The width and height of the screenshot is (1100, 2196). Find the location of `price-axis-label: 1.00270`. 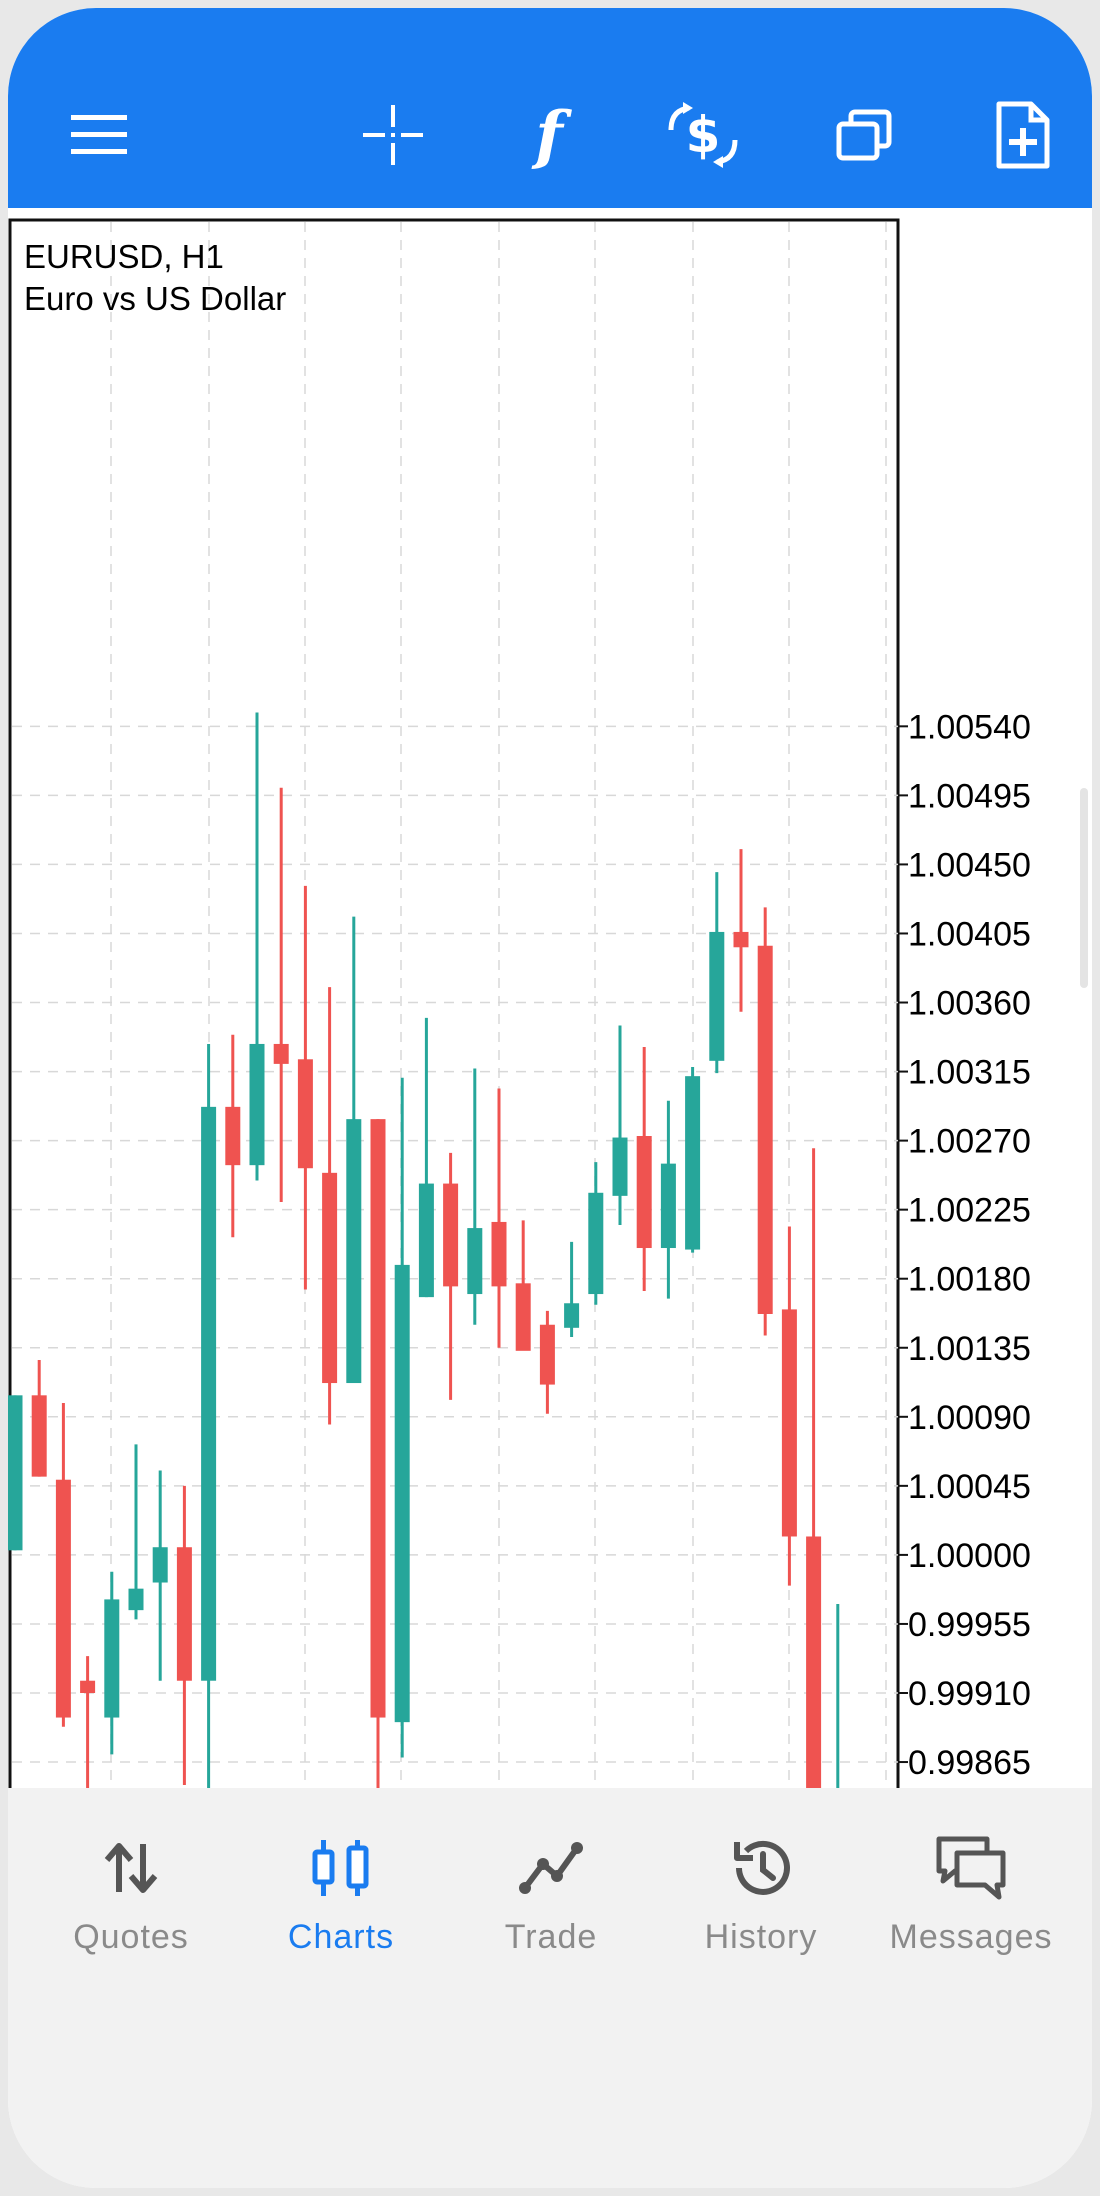

price-axis-label: 1.00270 is located at coordinates (969, 1142).